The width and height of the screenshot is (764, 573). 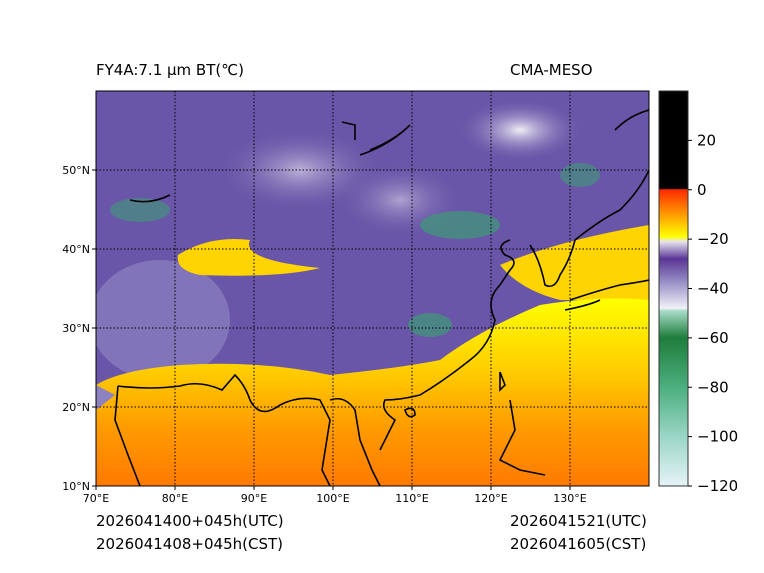 I want to click on x-tick-label: 110°E, so click(x=411, y=498).